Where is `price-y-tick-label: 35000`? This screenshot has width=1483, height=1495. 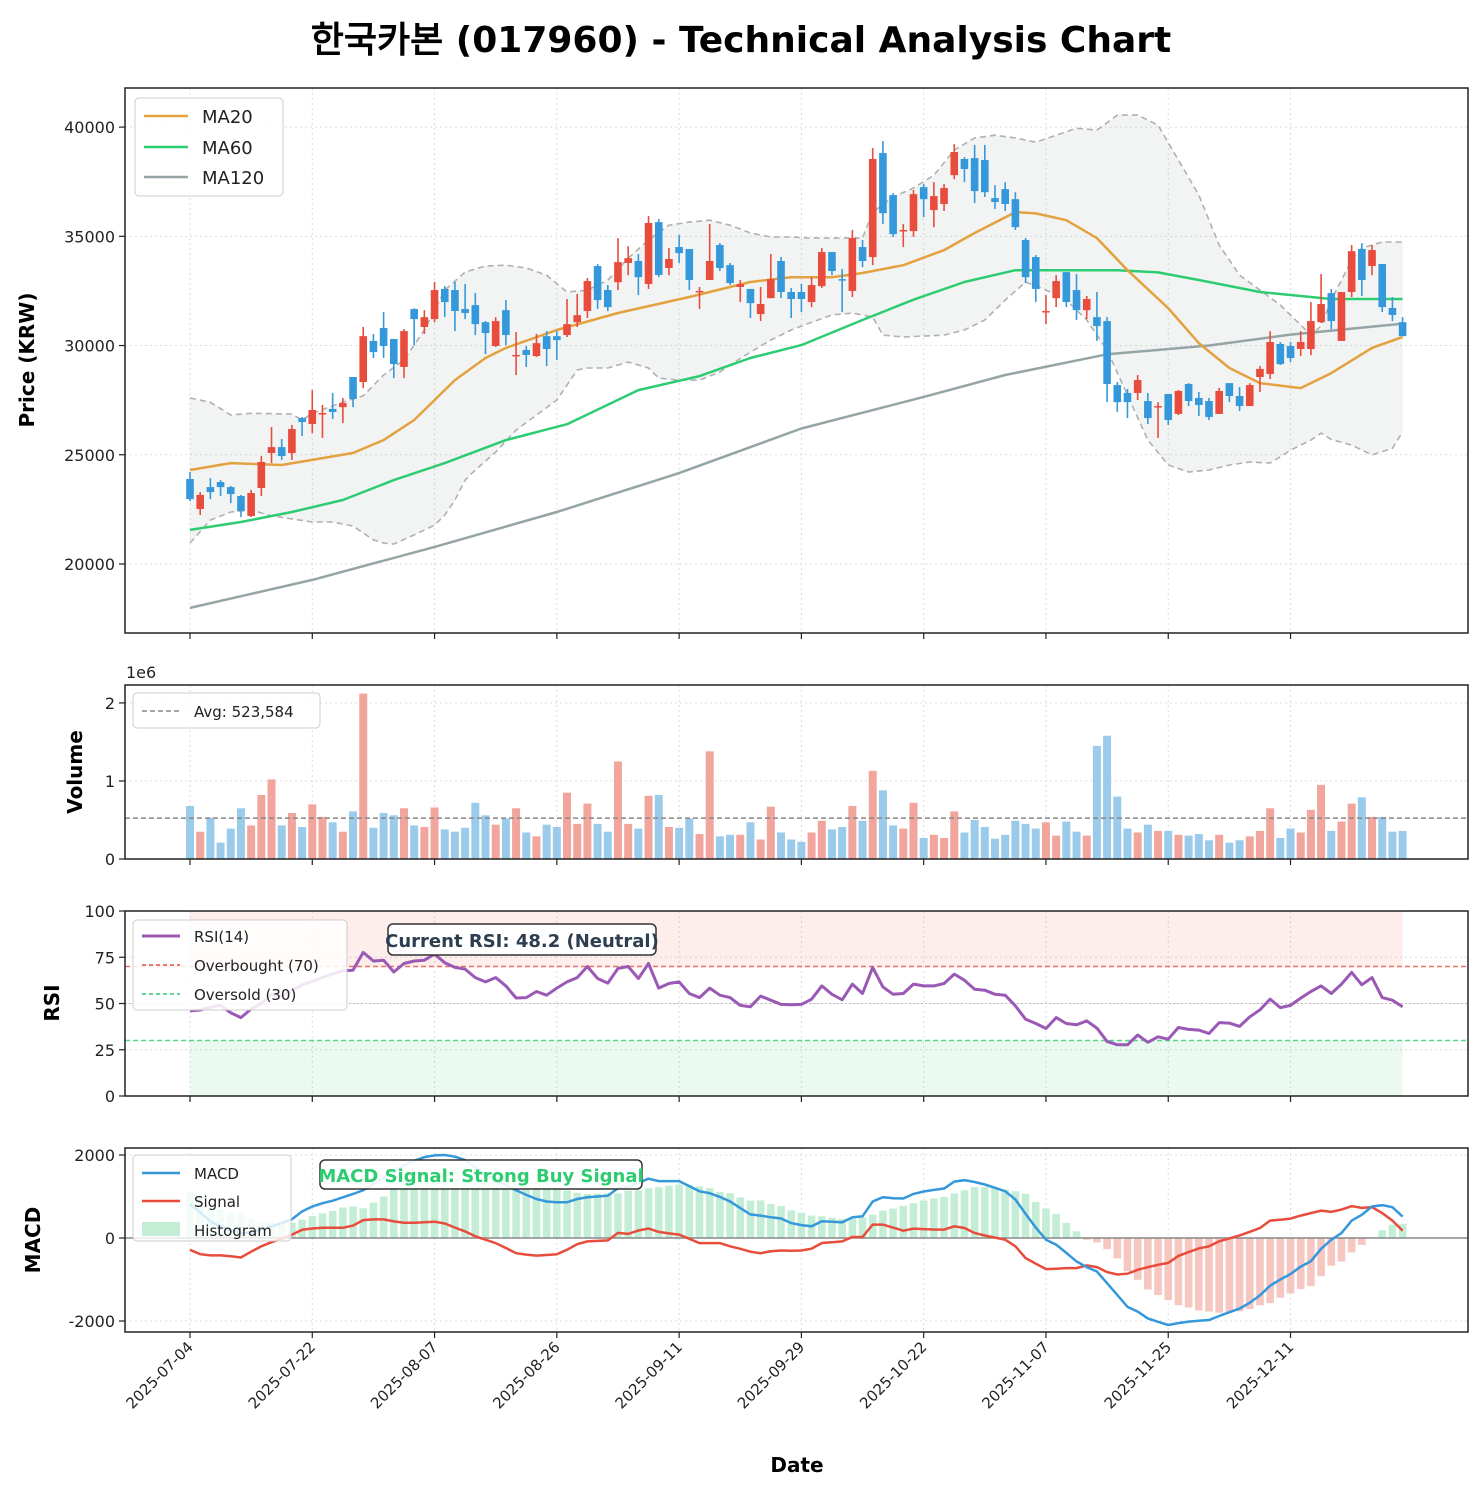 price-y-tick-label: 35000 is located at coordinates (89, 236).